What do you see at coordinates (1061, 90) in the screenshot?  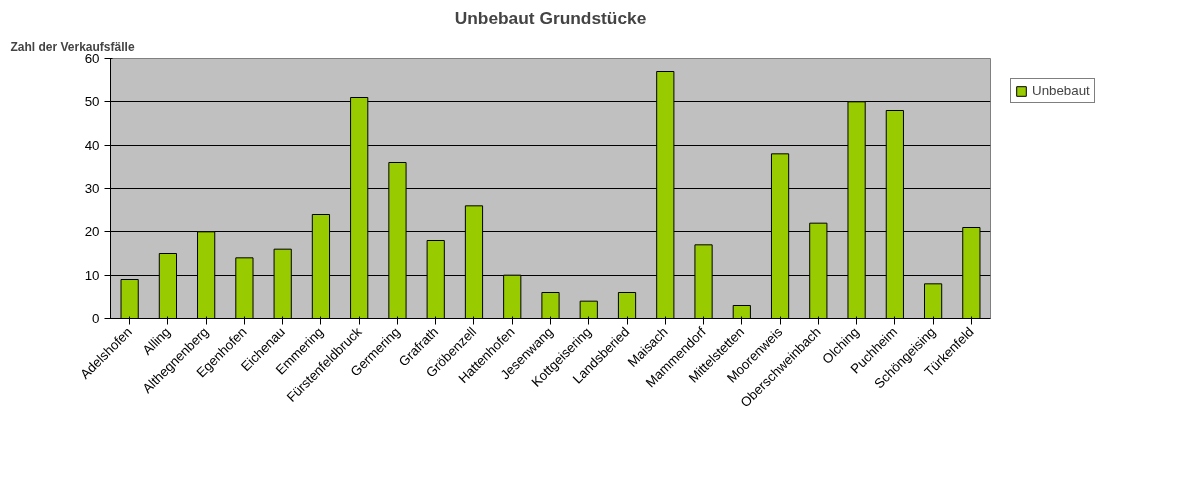 I see `legend-label: Unbebaut` at bounding box center [1061, 90].